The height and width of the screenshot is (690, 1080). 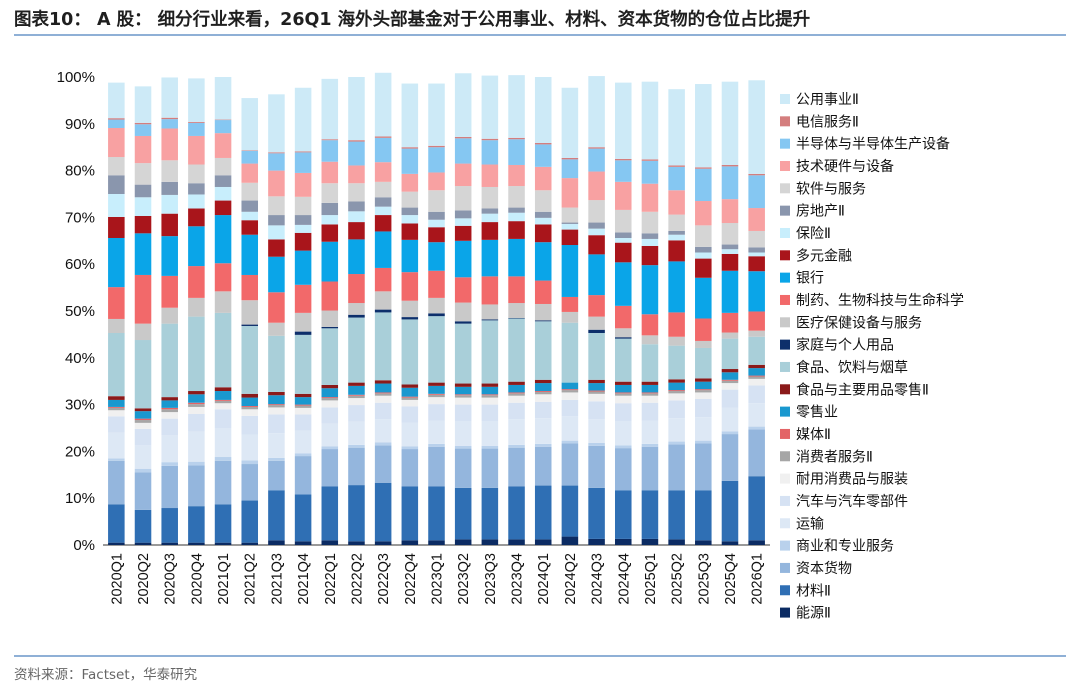 What do you see at coordinates (852, 367) in the screenshot?
I see `legend-label: 食品、饮料与烟草` at bounding box center [852, 367].